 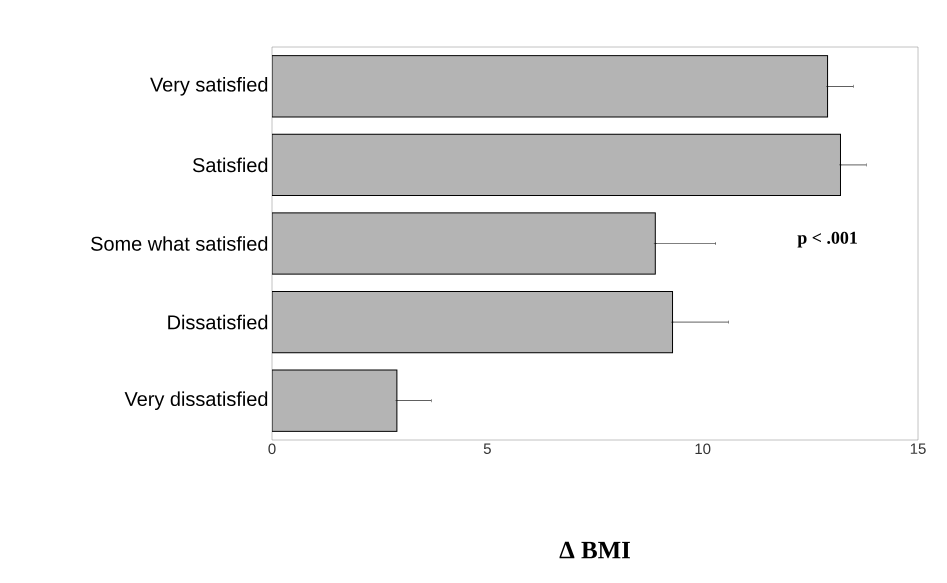 What do you see at coordinates (218, 322) in the screenshot?
I see `y-tick-label: Dissatisfied` at bounding box center [218, 322].